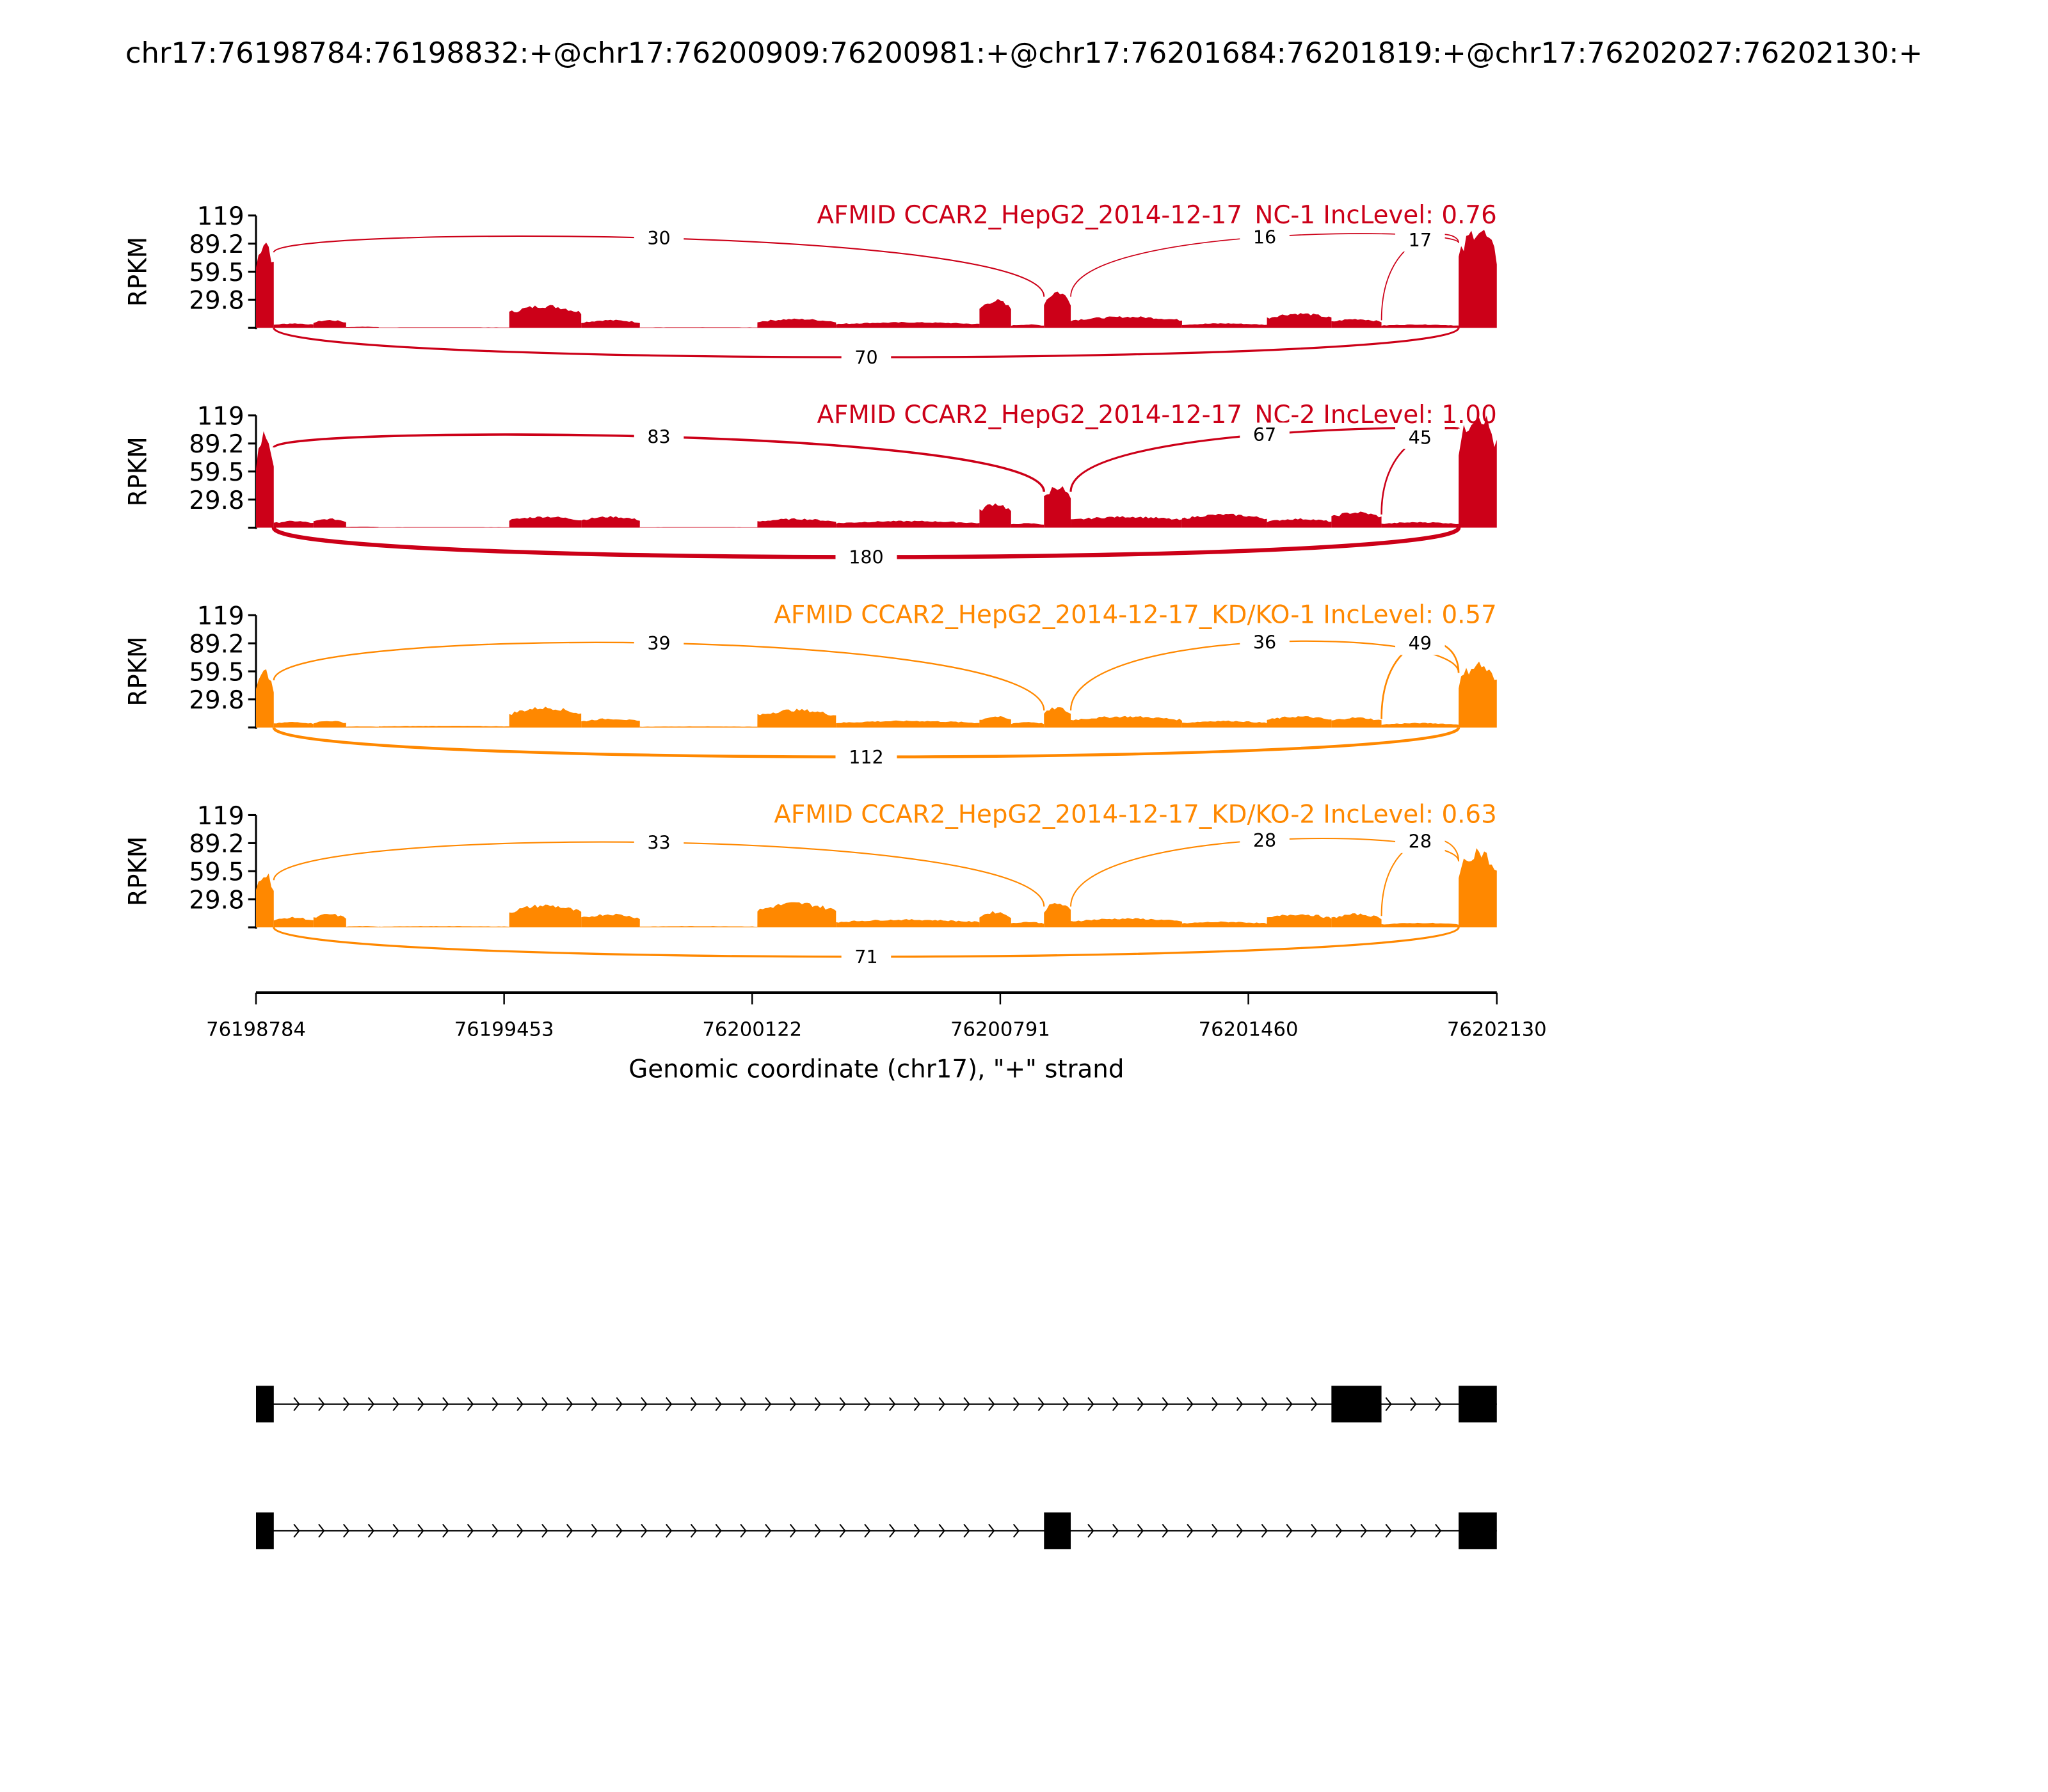 Image resolution: width=2048 pixels, height=1792 pixels. I want to click on isoform, so click(876, 1530).